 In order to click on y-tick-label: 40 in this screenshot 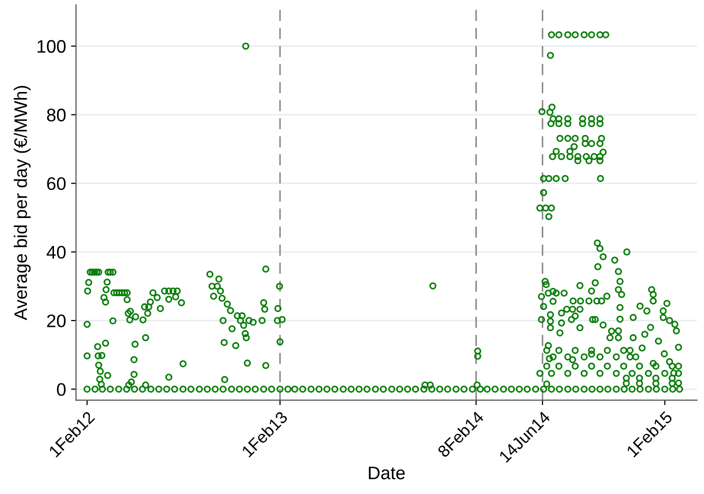, I will do `click(56, 252)`.